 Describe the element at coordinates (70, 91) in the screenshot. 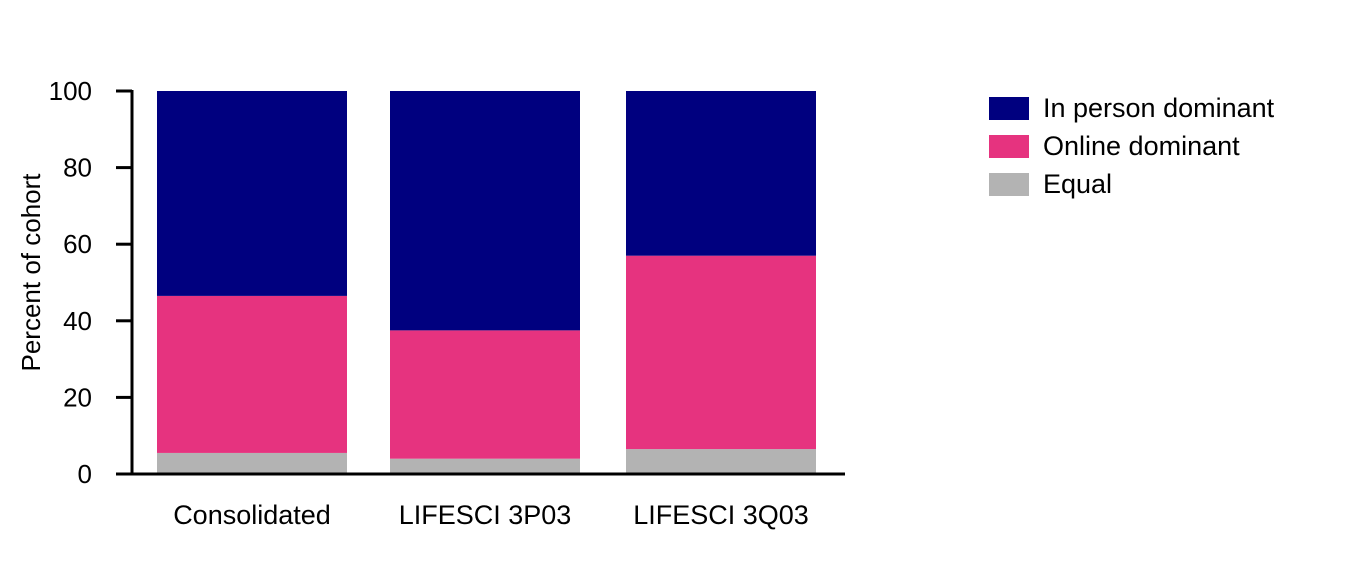

I see `y-tick-label: 100` at that location.